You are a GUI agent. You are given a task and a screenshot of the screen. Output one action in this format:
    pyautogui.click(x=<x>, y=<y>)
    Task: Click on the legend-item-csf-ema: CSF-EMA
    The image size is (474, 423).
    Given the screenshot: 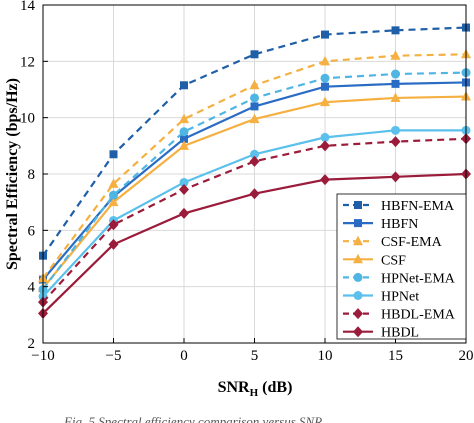 What is the action you would take?
    pyautogui.click(x=393, y=242)
    